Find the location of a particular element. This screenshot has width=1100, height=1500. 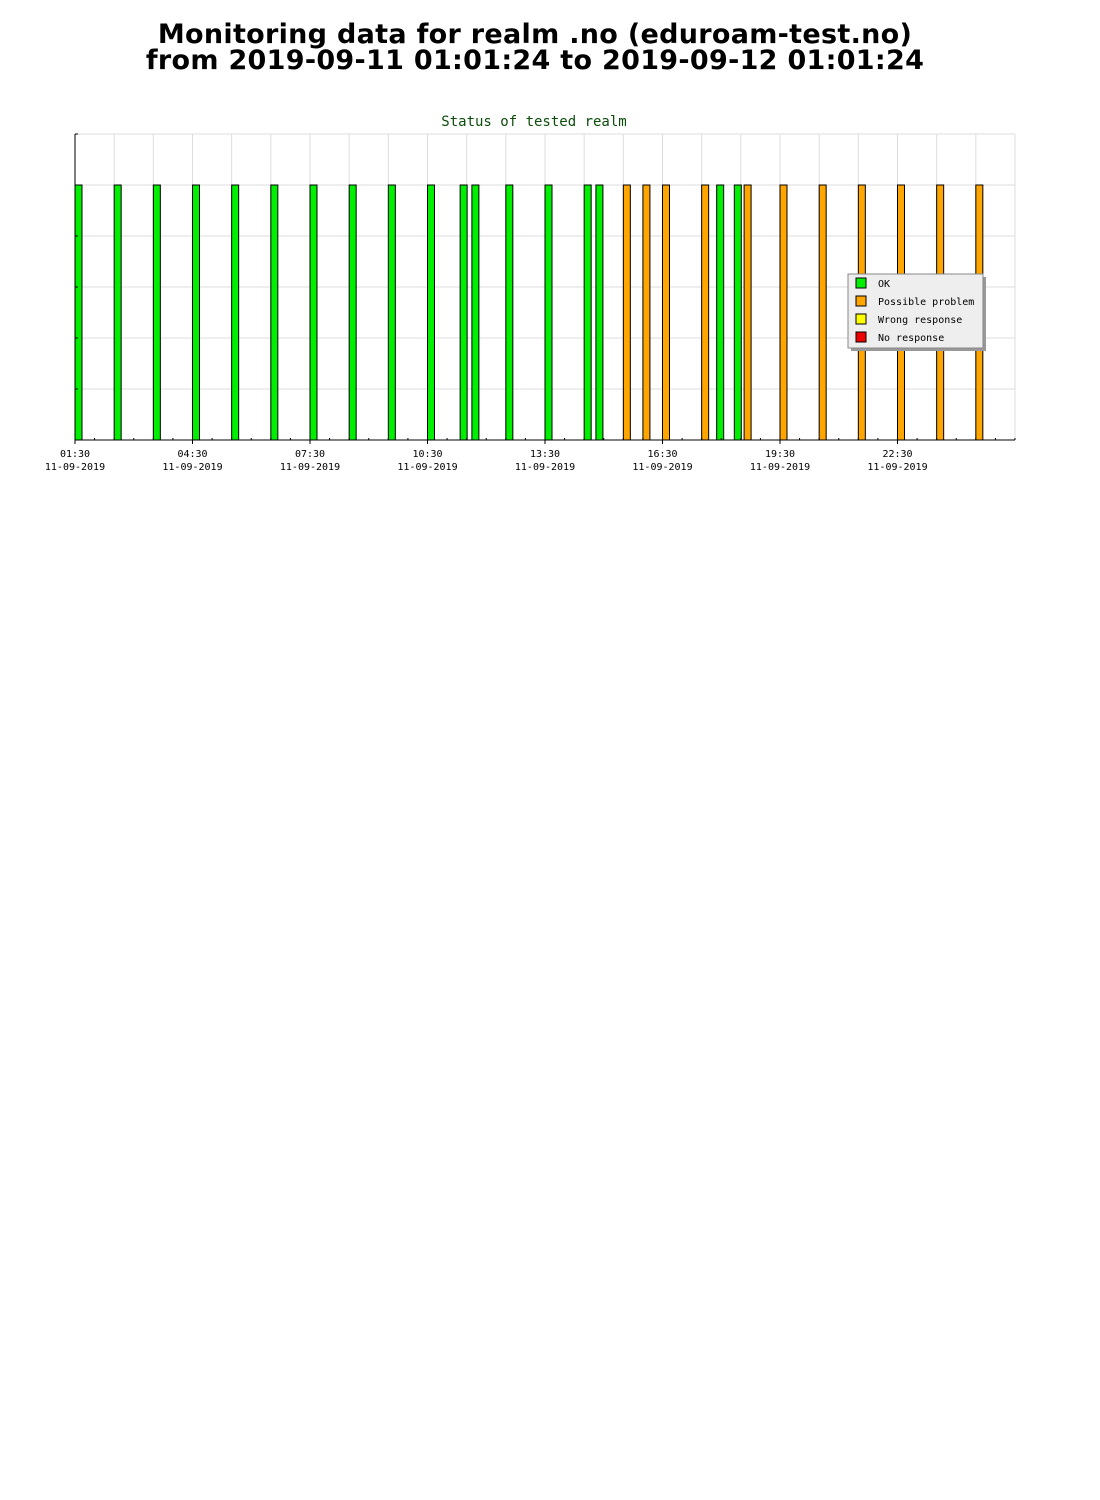

x-tick-label-time: 13:30 is located at coordinates (545, 454).